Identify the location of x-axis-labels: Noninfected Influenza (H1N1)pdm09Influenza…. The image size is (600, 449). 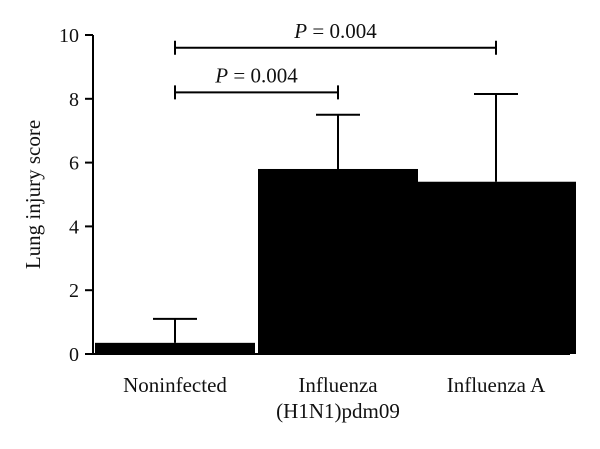
(334, 398).